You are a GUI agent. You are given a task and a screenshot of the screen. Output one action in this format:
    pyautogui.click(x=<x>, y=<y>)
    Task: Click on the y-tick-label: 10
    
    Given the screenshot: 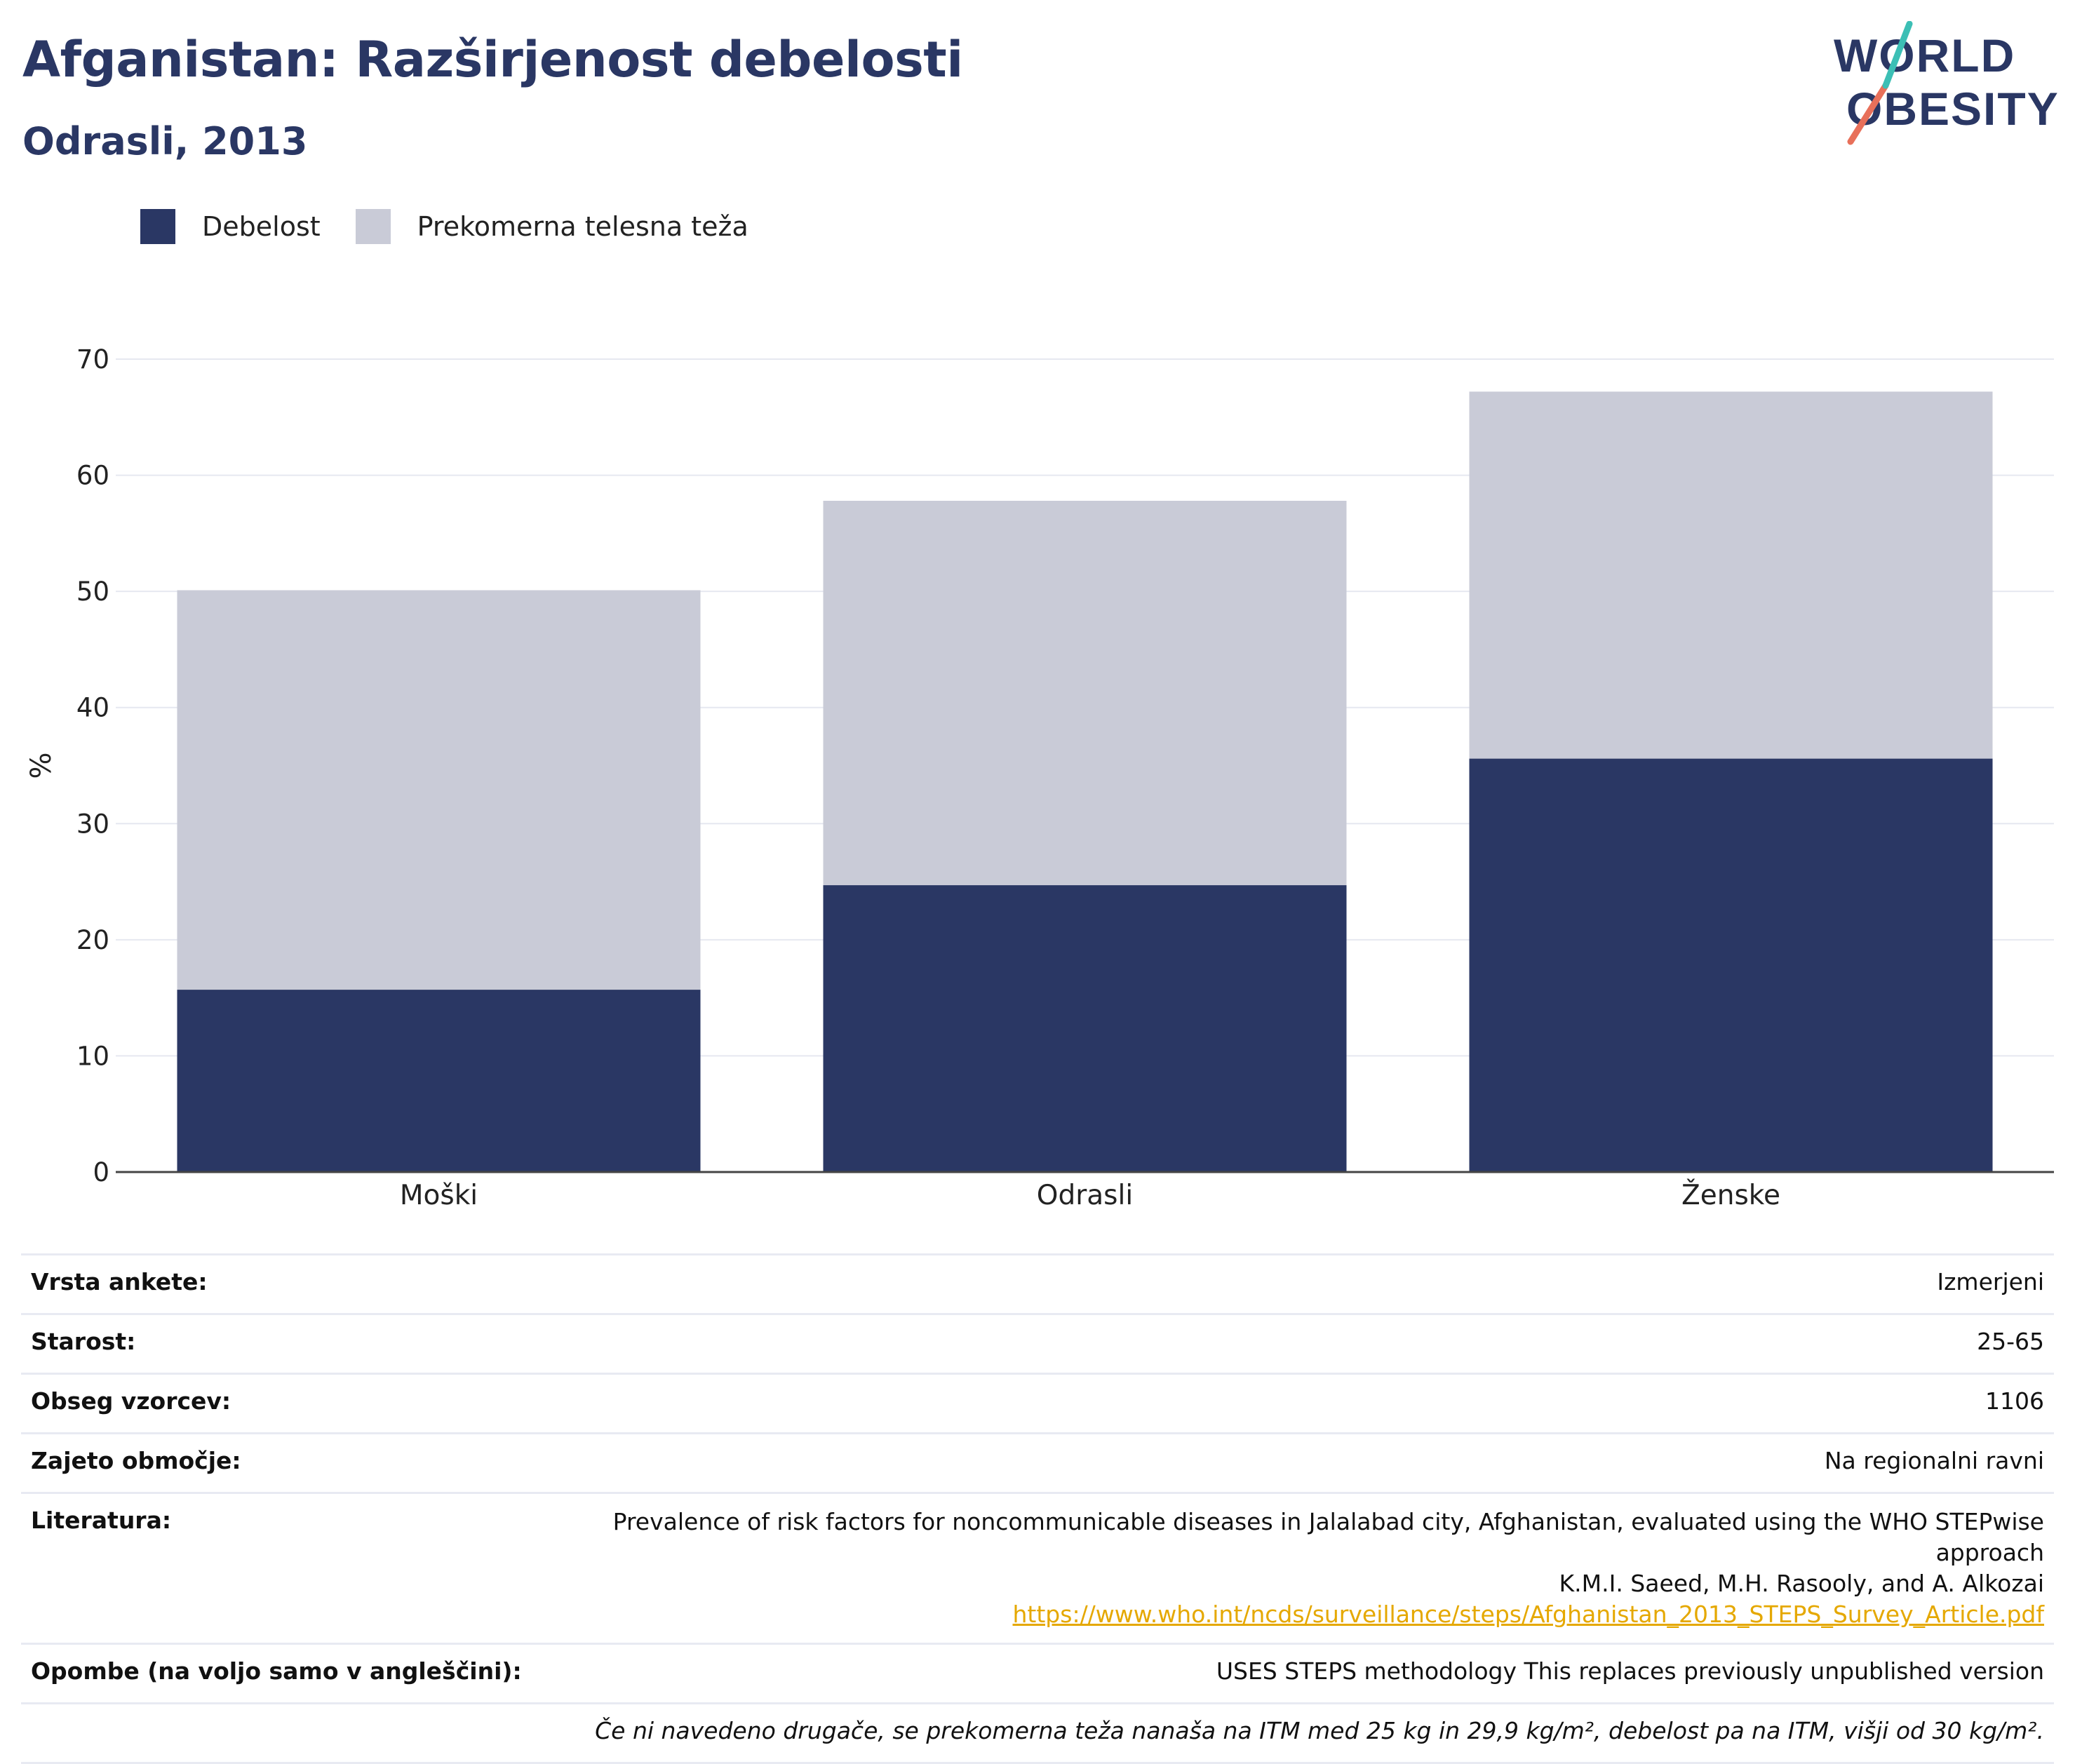 What is the action you would take?
    pyautogui.click(x=92, y=1056)
    